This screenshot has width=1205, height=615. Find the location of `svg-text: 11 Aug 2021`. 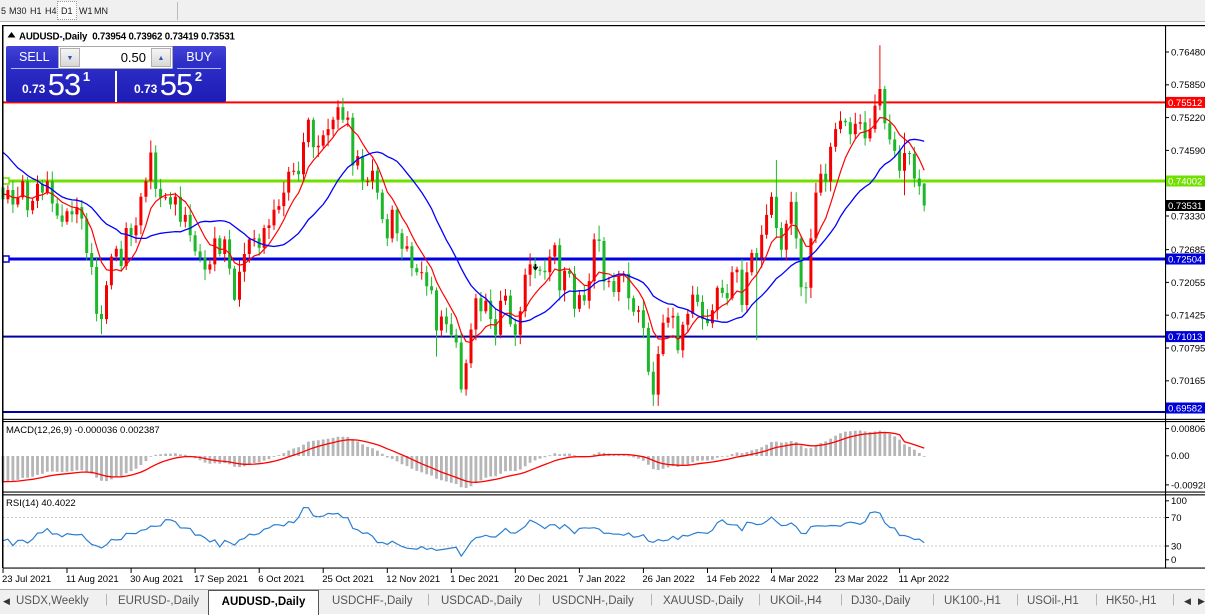

svg-text: 11 Aug 2021 is located at coordinates (92, 579).